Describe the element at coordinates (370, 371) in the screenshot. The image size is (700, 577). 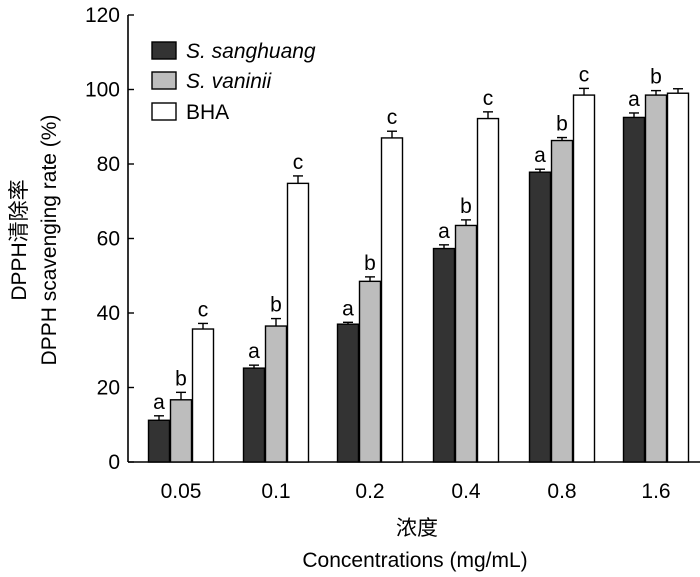
I see `bar-2-0.2` at that location.